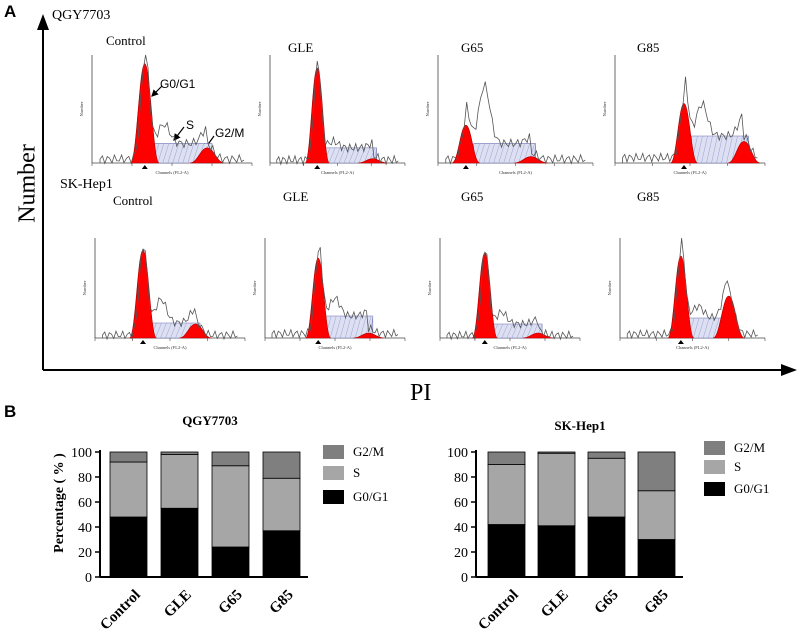 This screenshot has width=803, height=635. Describe the element at coordinates (506, 458) in the screenshot. I see `bar-segment-g2m-control` at that location.